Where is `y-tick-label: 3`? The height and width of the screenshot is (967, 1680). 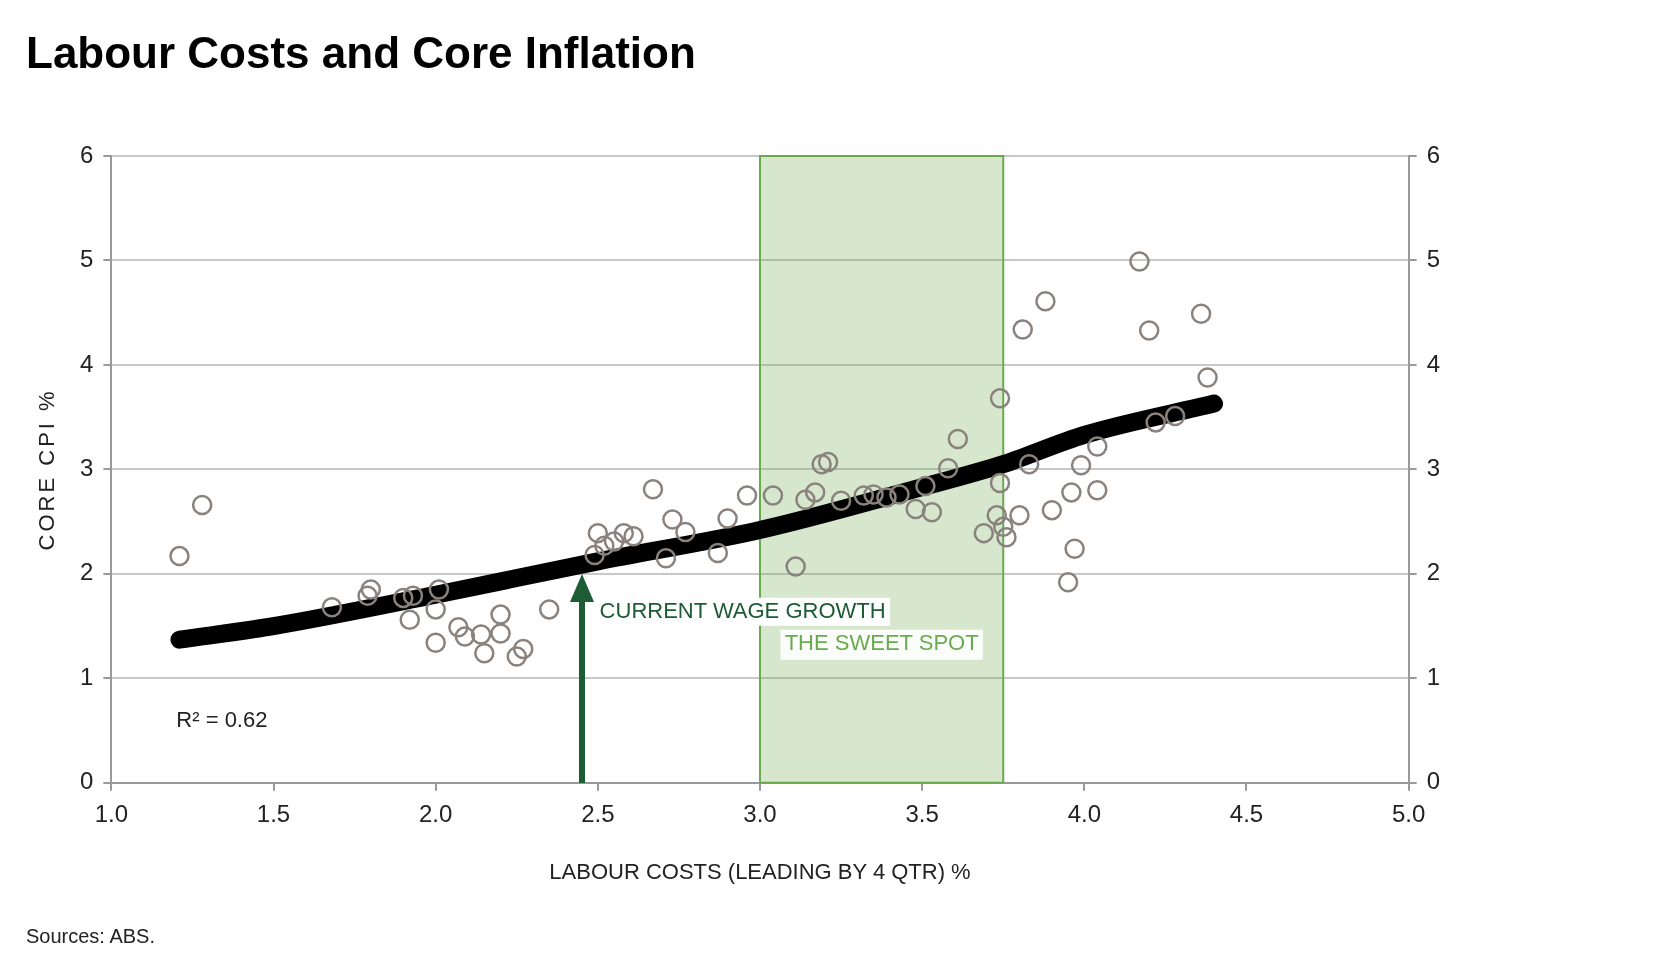
y-tick-label: 3 is located at coordinates (86, 468).